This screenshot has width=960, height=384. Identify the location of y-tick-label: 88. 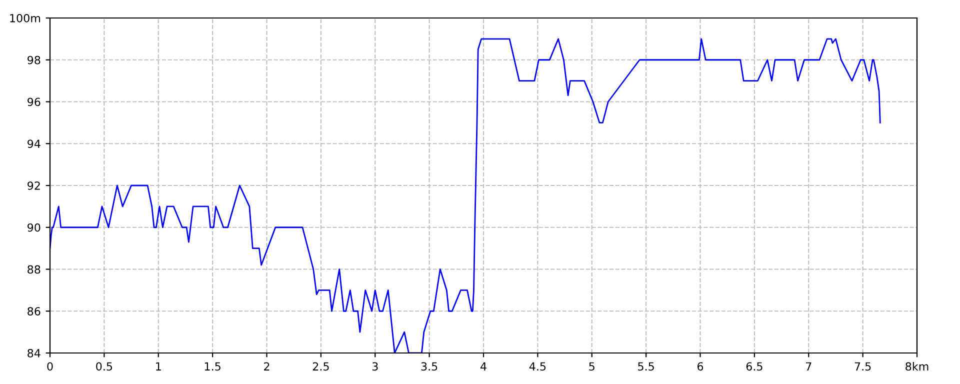
(34, 269).